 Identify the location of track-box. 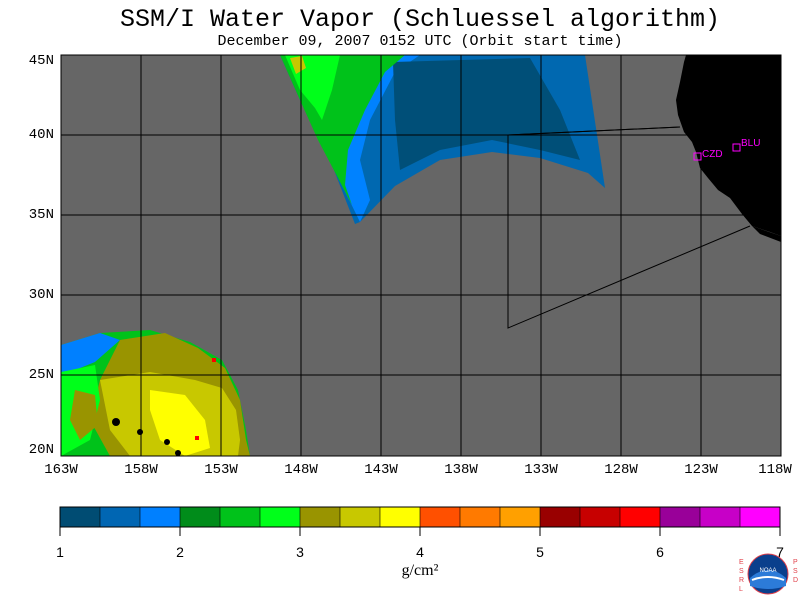
(629, 227).